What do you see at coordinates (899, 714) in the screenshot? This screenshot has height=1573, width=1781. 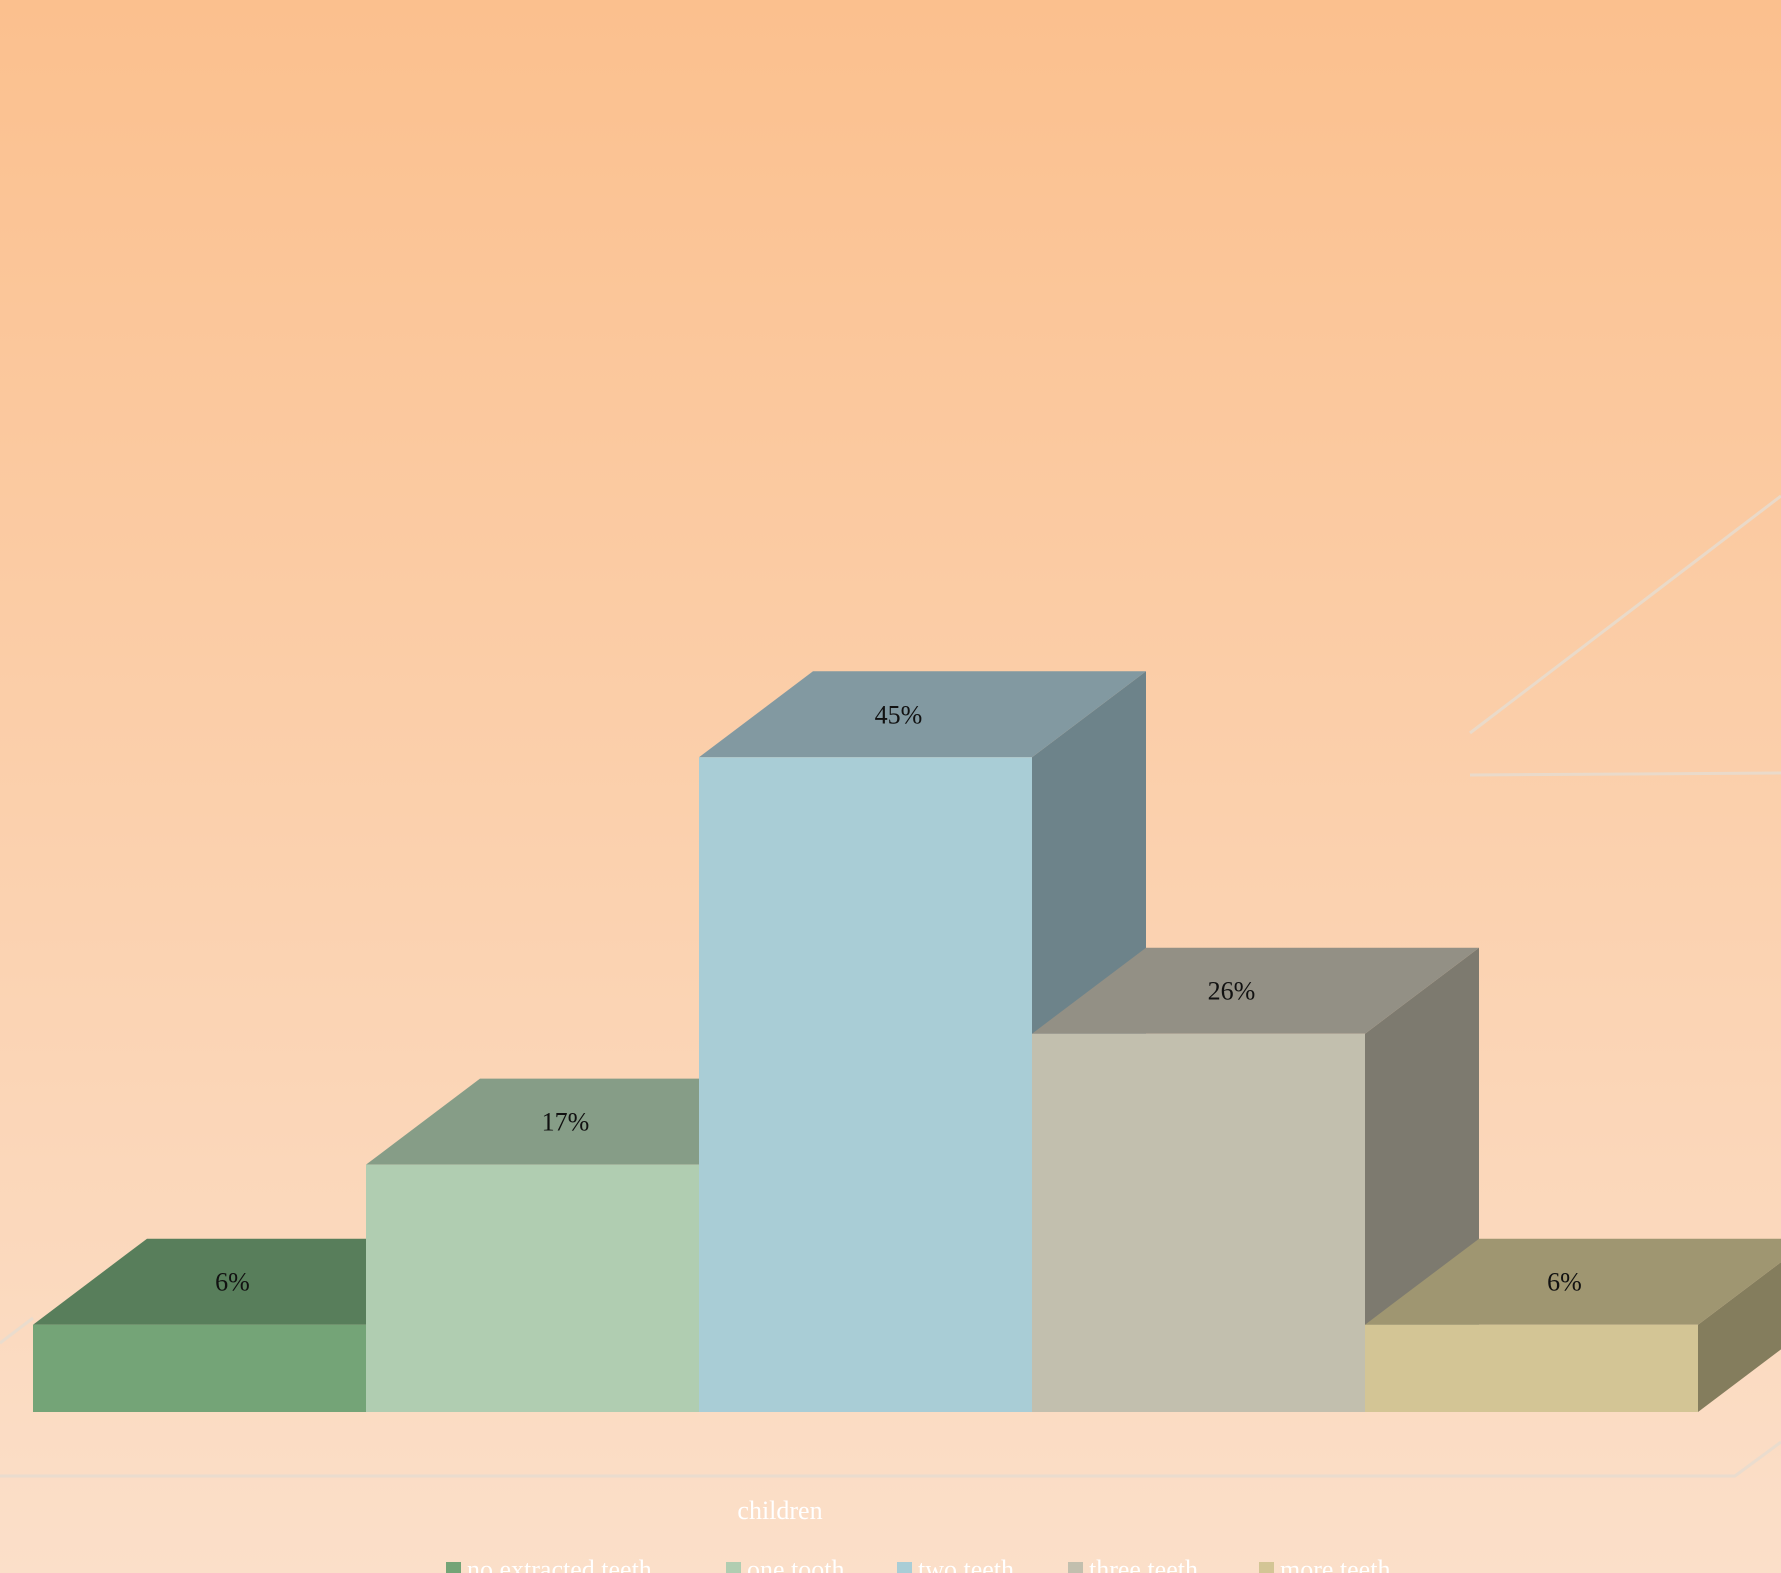 I see `data-label-3: 45%` at bounding box center [899, 714].